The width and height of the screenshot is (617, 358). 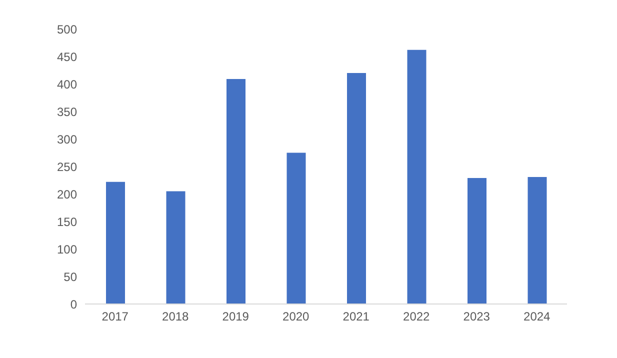 I want to click on x-tick-label: 2021, so click(x=356, y=317).